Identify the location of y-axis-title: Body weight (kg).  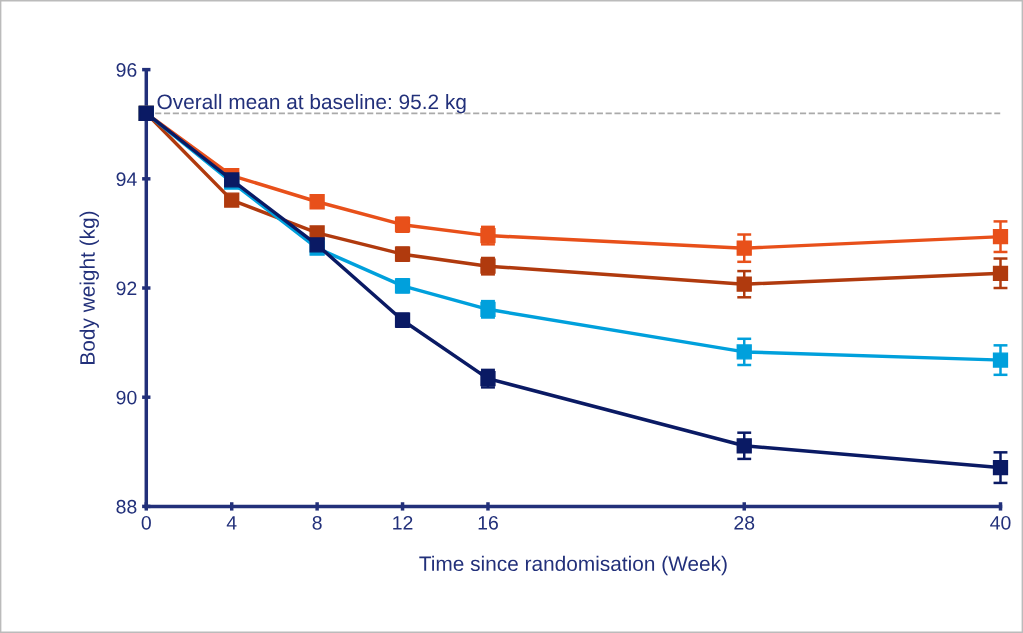
(89, 287).